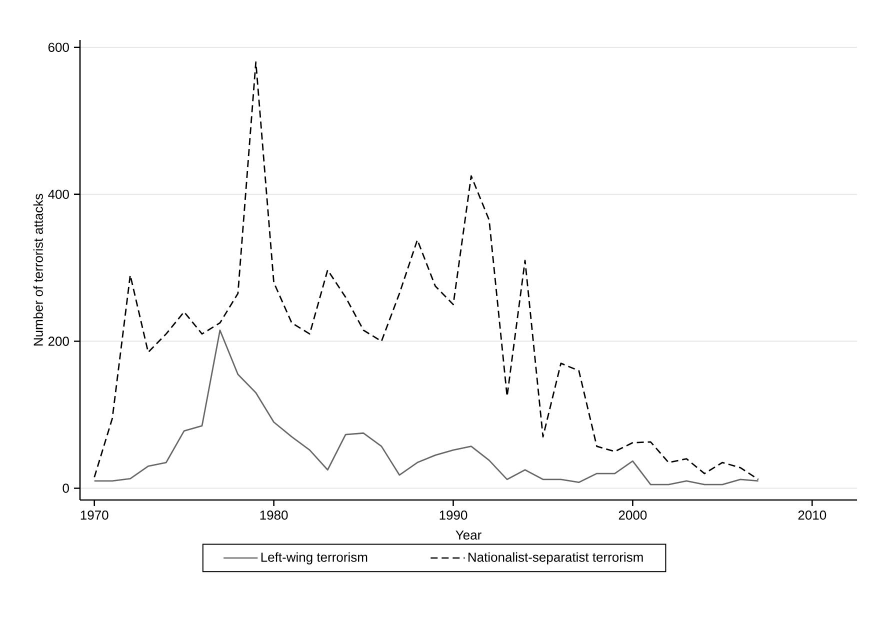  What do you see at coordinates (58, 47) in the screenshot?
I see `y-tick-label: 600` at bounding box center [58, 47].